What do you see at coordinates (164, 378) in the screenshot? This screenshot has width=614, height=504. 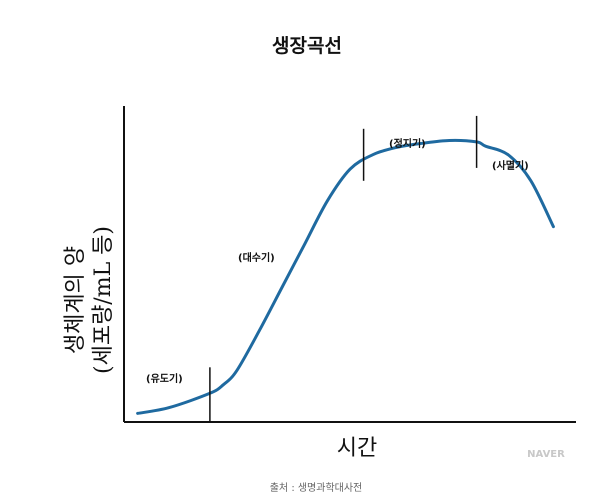 I see `phase-label-lag: (유도기)` at bounding box center [164, 378].